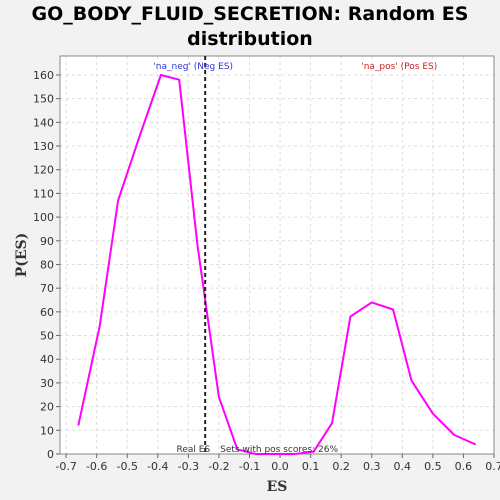 This screenshot has height=500, width=500. Describe the element at coordinates (433, 466) in the screenshot. I see `x-tick-label: 0.5` at that location.